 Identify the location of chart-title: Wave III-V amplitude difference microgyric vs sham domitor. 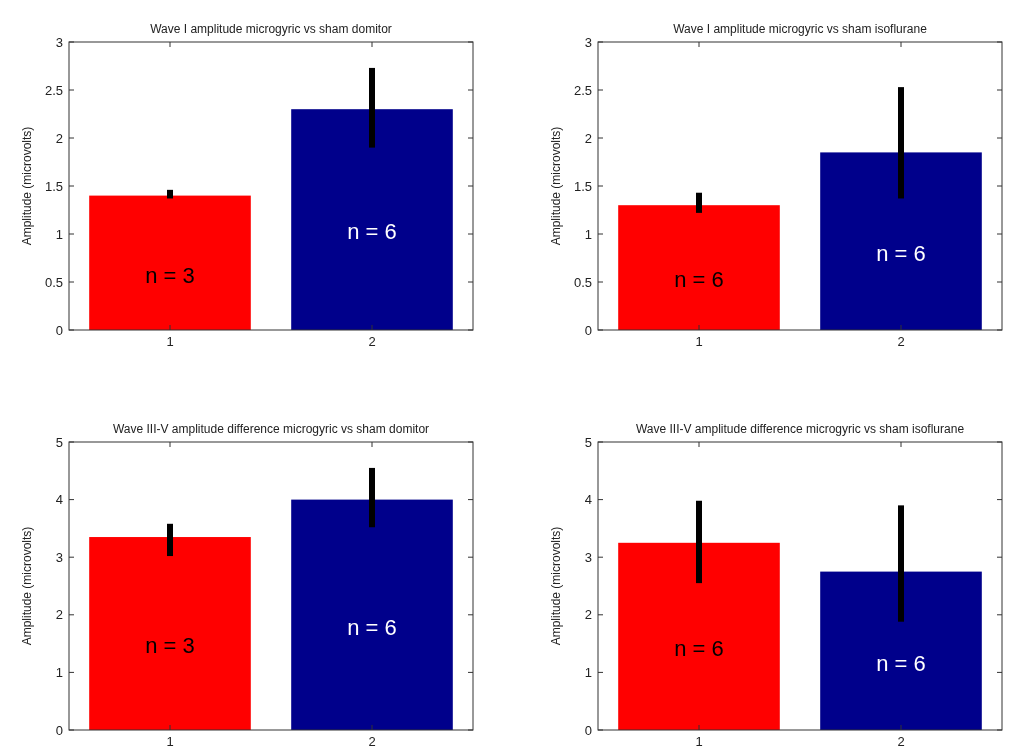
(271, 429).